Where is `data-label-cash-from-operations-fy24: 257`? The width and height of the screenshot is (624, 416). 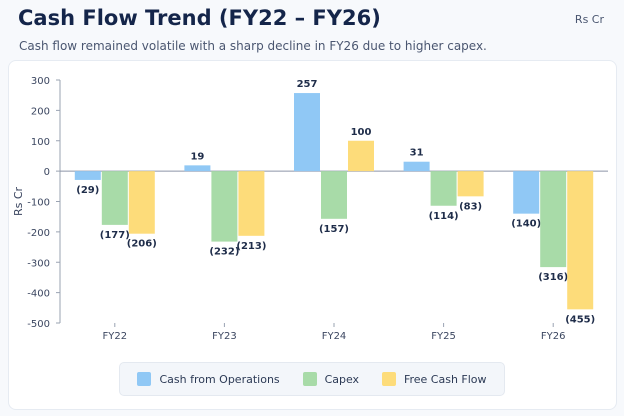 data-label-cash-from-operations-fy24: 257 is located at coordinates (307, 84).